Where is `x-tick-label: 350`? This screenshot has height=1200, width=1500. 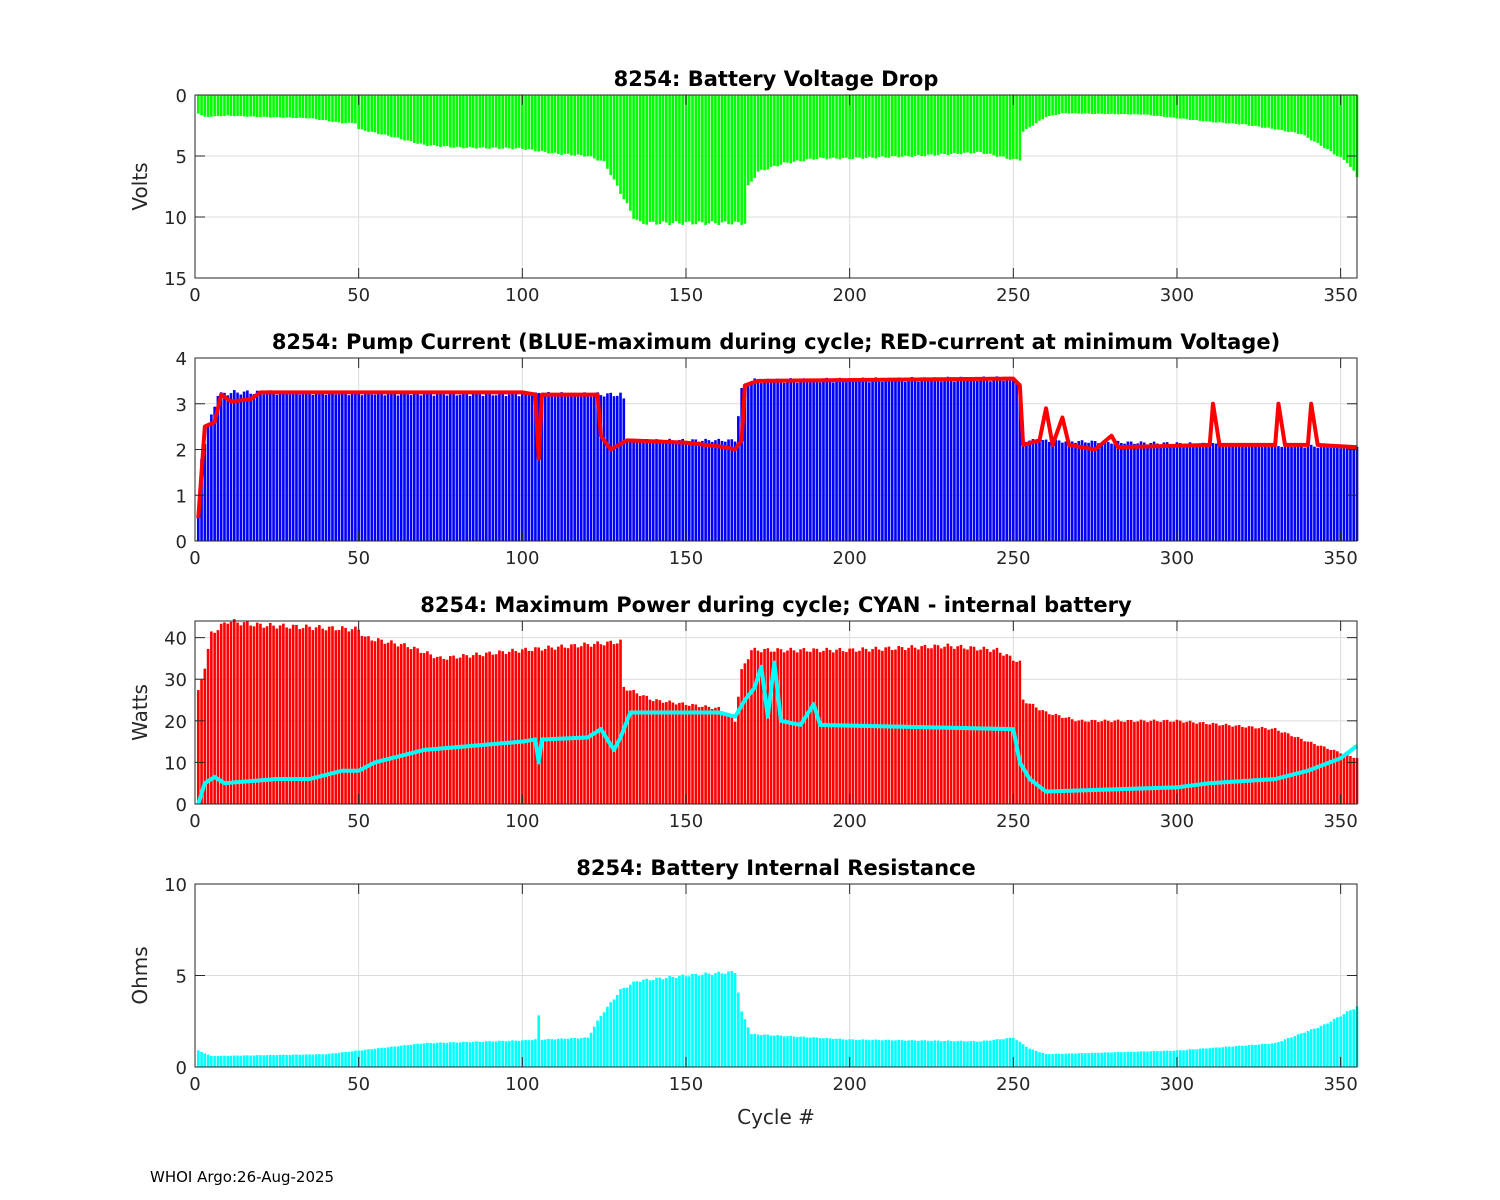
x-tick-label: 350 is located at coordinates (1340, 821).